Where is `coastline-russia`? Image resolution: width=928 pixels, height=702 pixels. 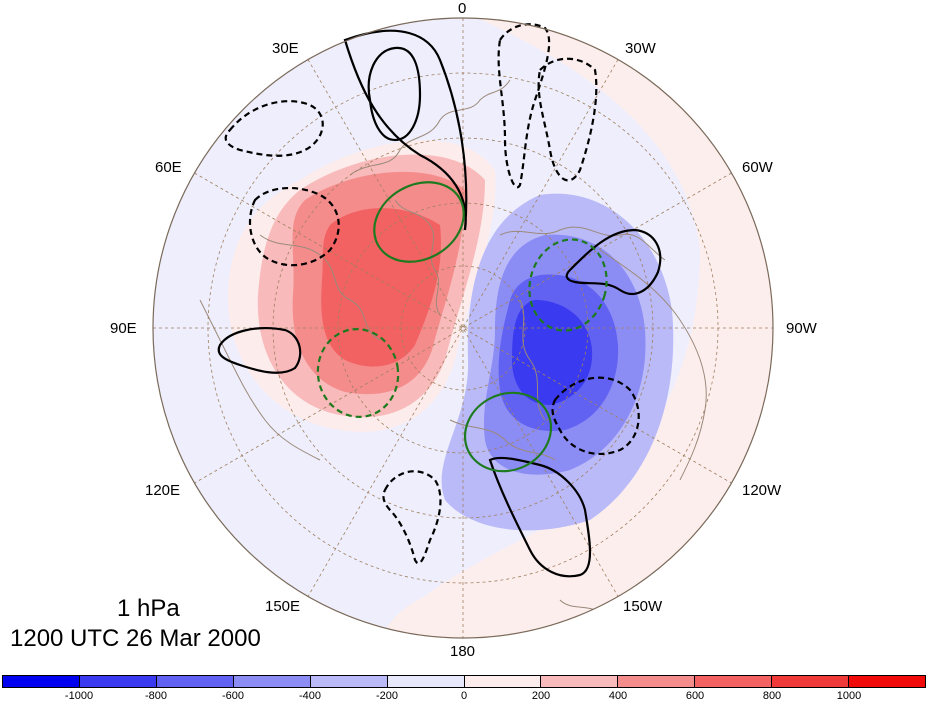
coastline-russia is located at coordinates (320, 287).